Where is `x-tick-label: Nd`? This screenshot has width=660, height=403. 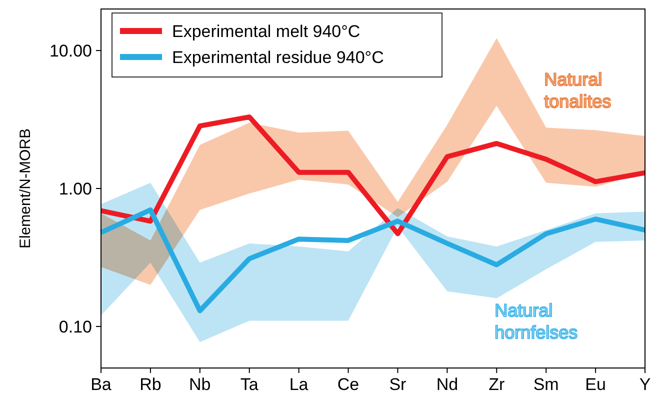
x-tick-label: Nd is located at coordinates (447, 384).